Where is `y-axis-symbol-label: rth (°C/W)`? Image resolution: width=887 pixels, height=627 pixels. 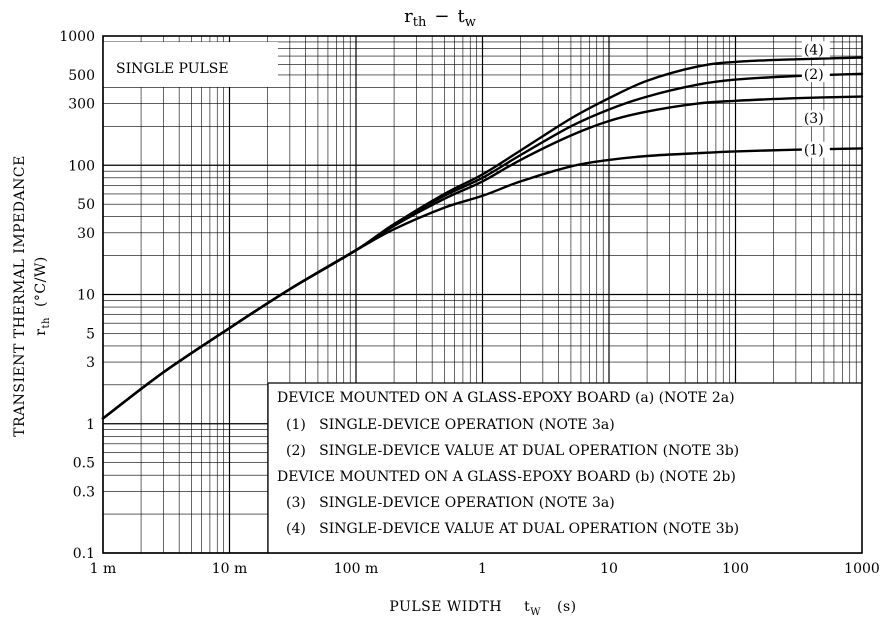 y-axis-symbol-label: rth (°C/W) is located at coordinates (42, 295).